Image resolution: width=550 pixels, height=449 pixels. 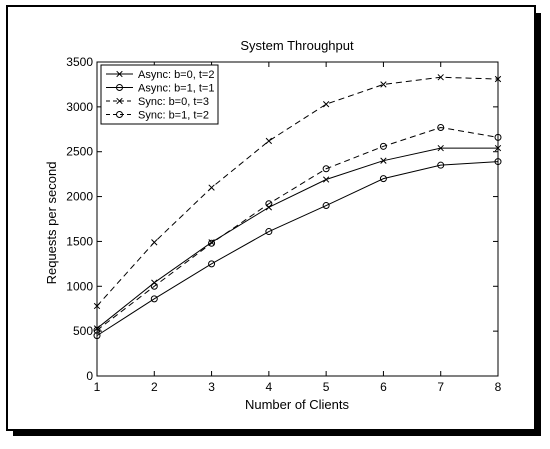 I want to click on y-tick-label: 500, so click(x=83, y=331).